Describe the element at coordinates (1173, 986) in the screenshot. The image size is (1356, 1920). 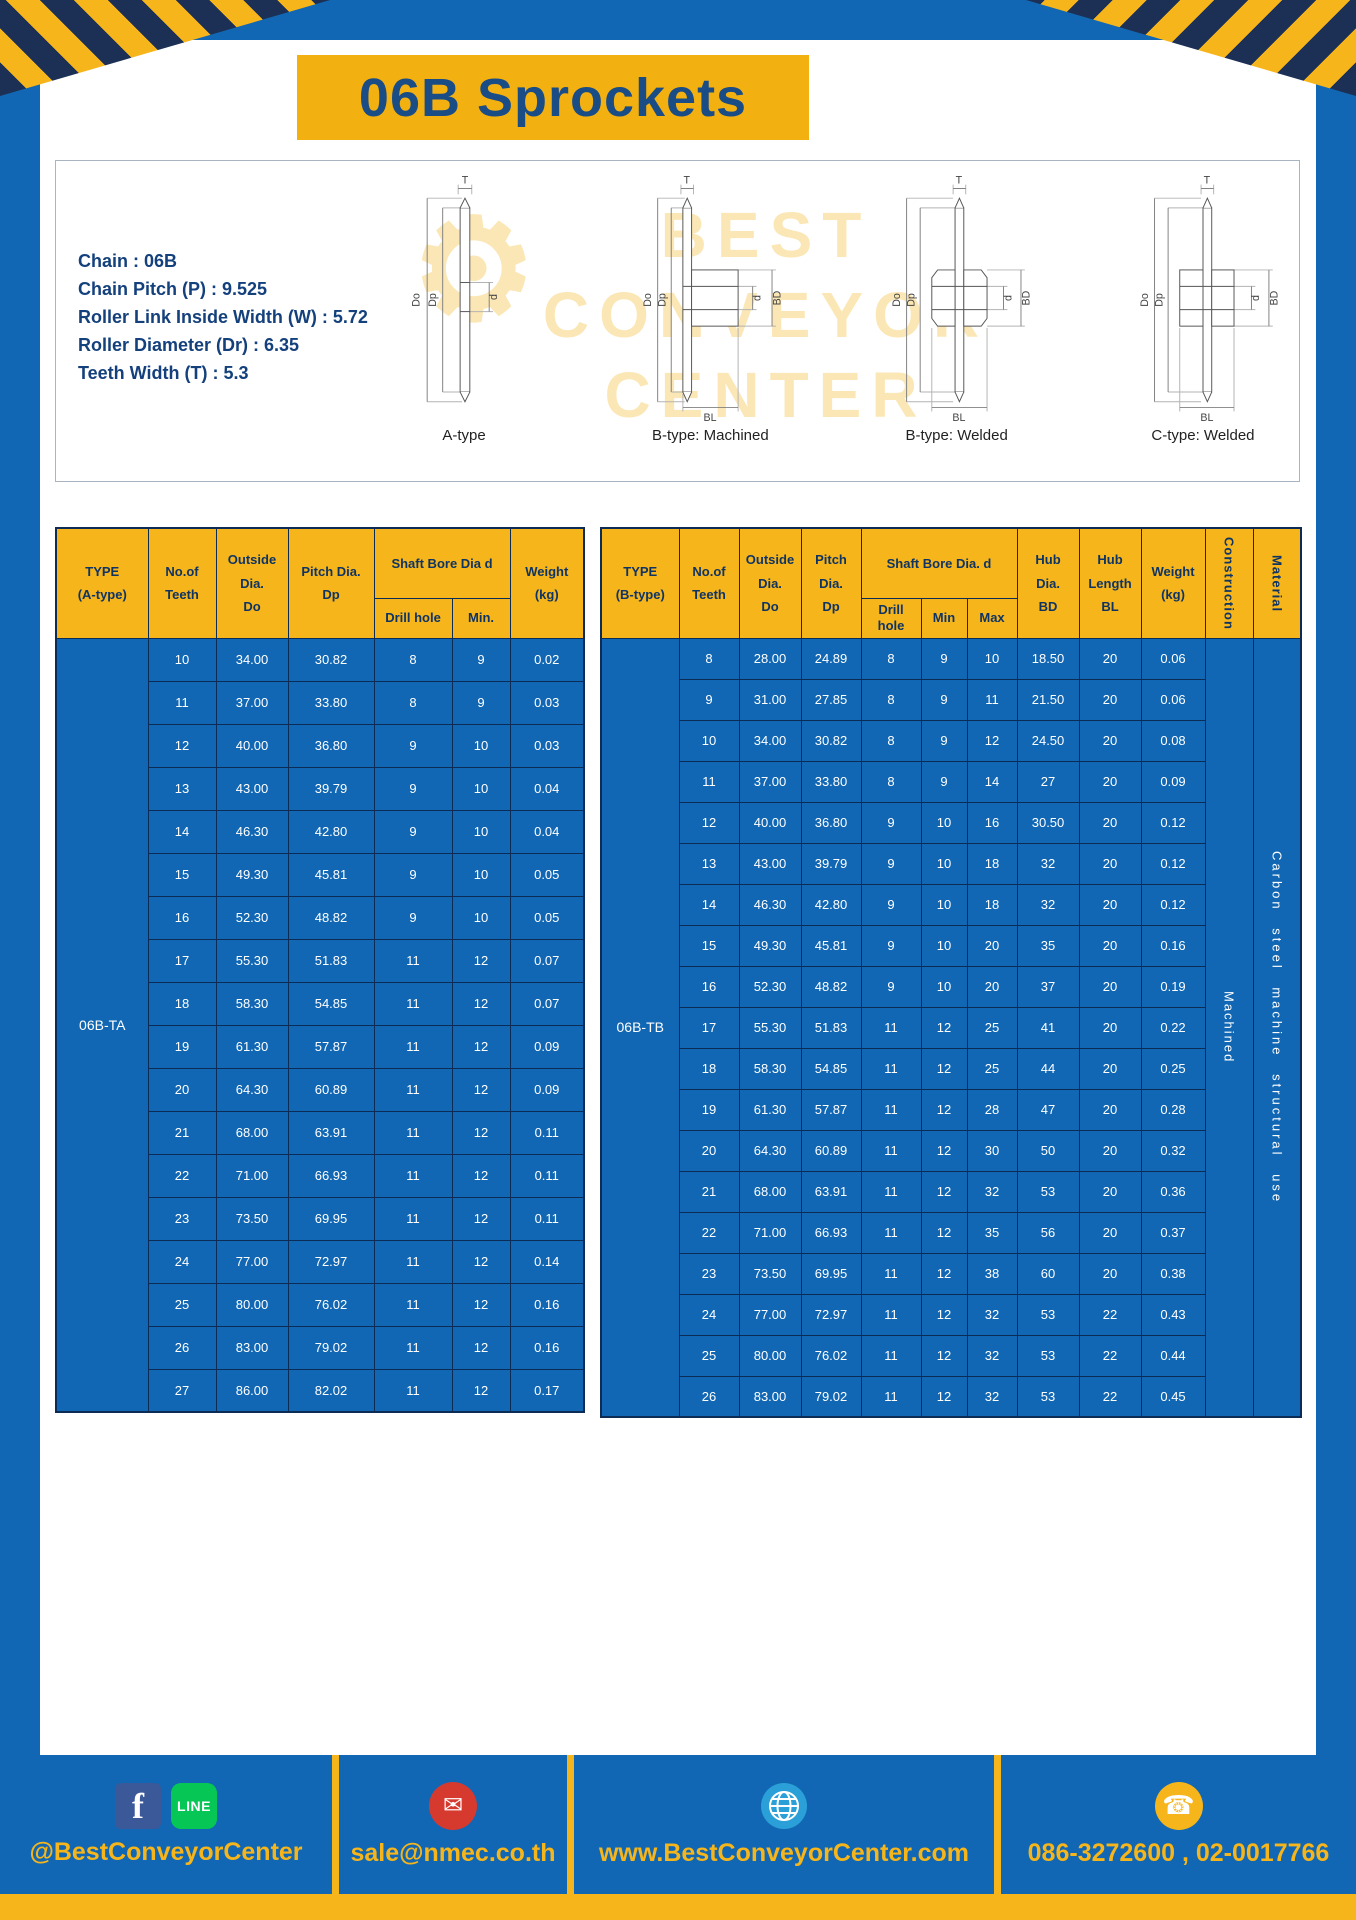
I see `table-cell: 0.19` at that location.